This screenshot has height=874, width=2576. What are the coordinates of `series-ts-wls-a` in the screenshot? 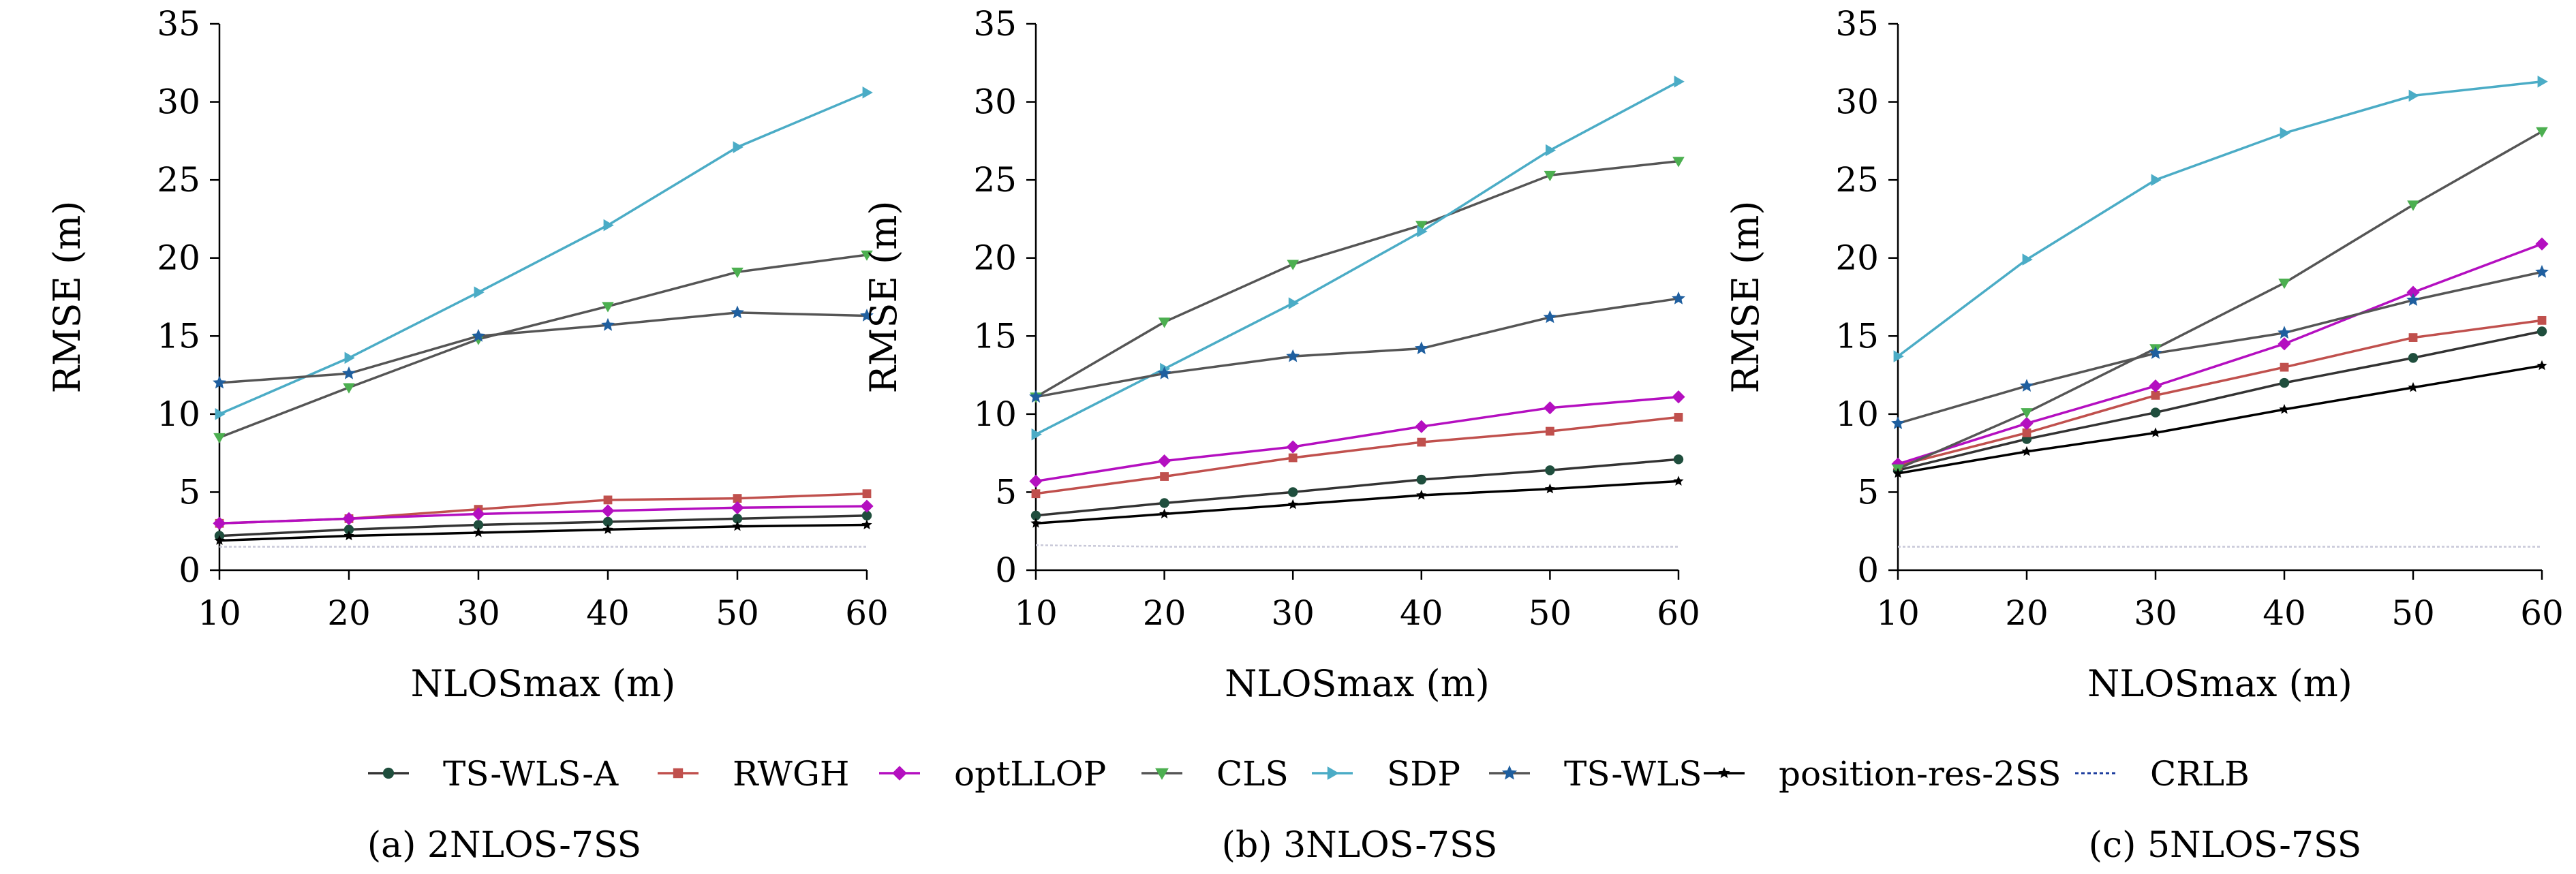 It's located at (543, 525).